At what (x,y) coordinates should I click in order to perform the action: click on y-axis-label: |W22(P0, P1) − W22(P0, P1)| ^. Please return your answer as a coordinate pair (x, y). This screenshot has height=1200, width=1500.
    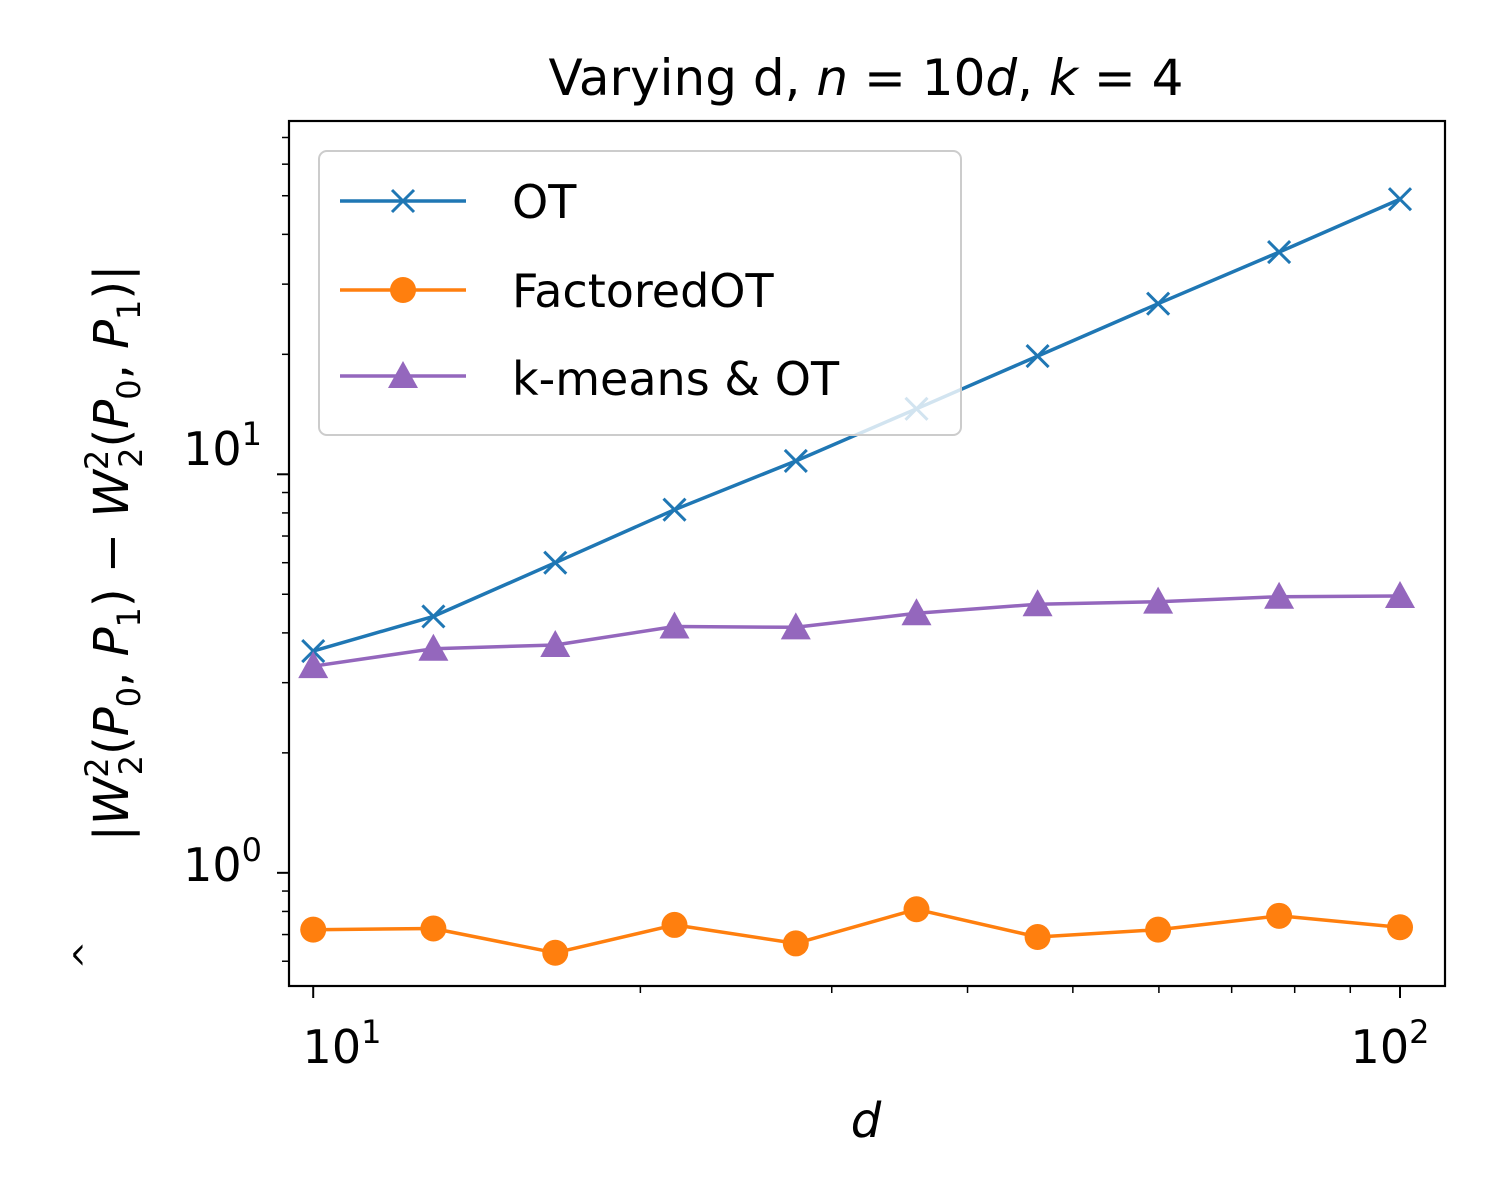
    Looking at the image, I should click on (108, 617).